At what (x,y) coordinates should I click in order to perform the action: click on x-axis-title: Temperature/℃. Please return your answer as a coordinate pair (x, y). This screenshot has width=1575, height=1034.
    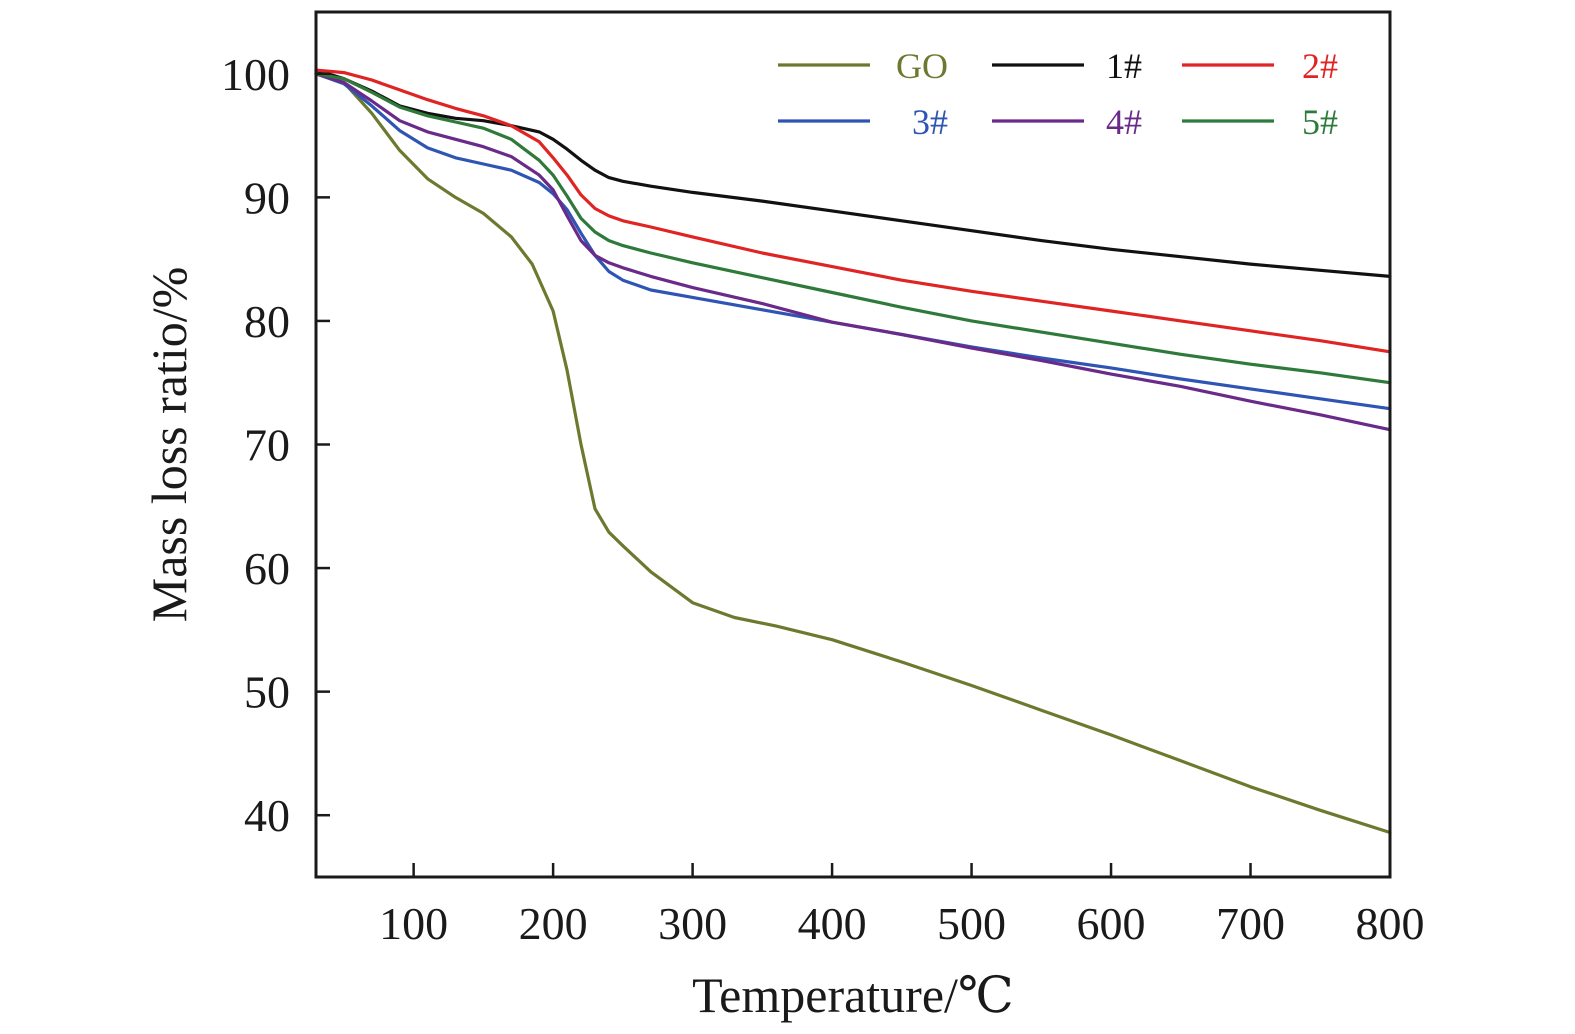
    Looking at the image, I should click on (853, 995).